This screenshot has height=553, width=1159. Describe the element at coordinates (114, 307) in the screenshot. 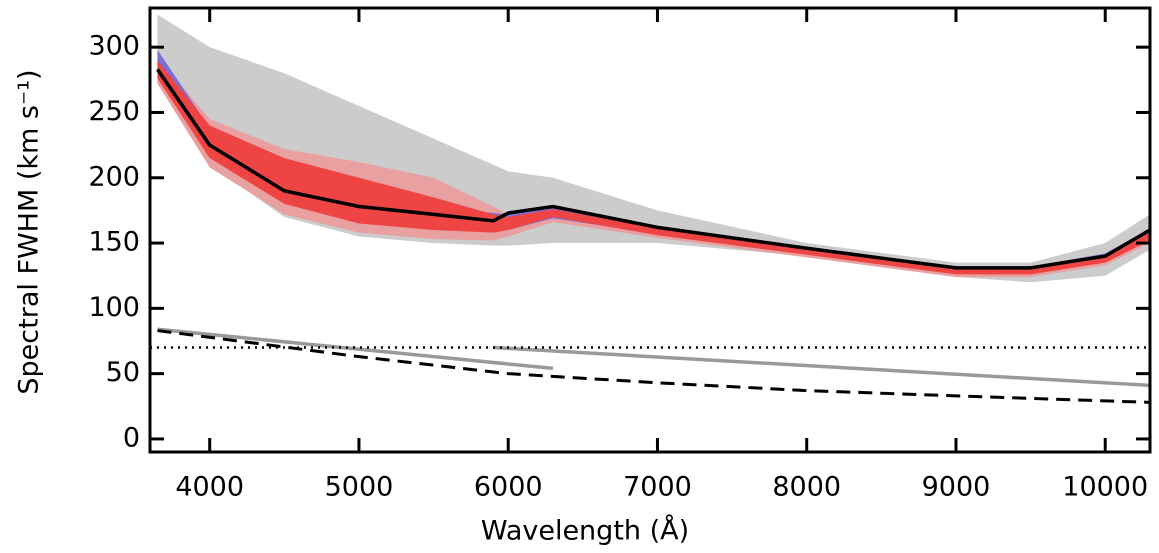

I see `y-tick-label: 100` at that location.